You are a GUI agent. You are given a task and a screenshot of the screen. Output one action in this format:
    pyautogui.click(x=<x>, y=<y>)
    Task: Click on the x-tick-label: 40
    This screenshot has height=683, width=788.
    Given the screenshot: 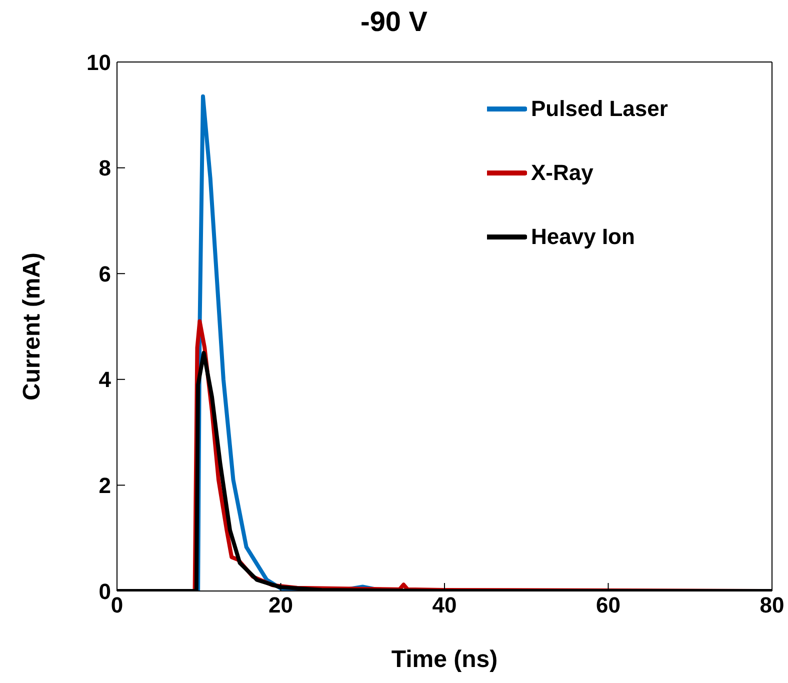 What is the action you would take?
    pyautogui.click(x=444, y=605)
    